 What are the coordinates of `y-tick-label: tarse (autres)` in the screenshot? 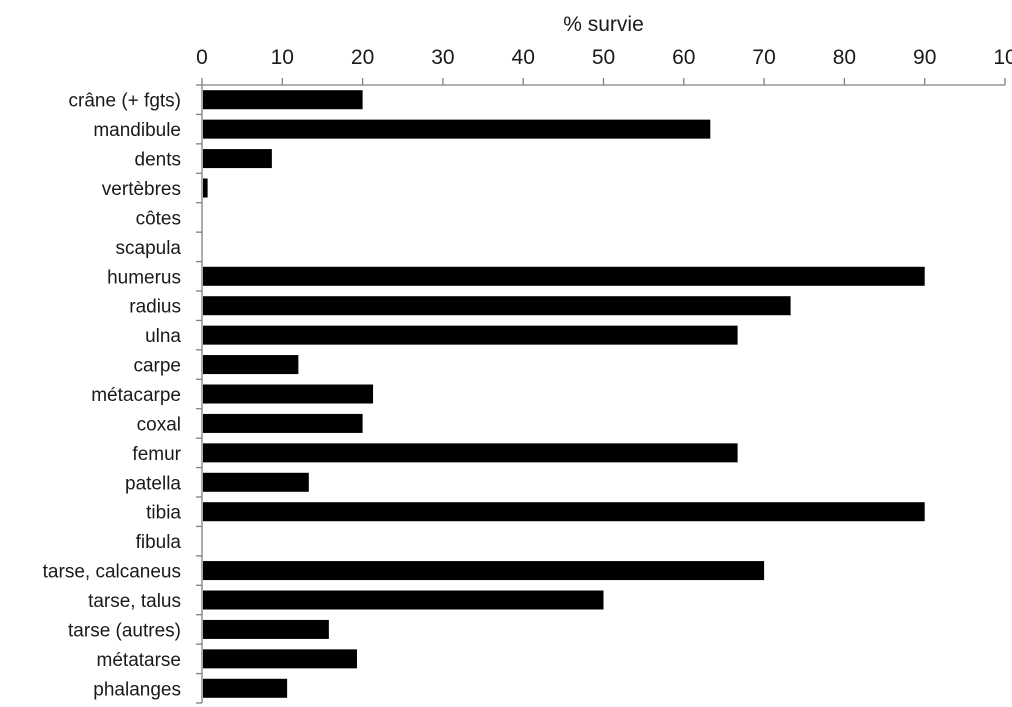 It's located at (124, 630).